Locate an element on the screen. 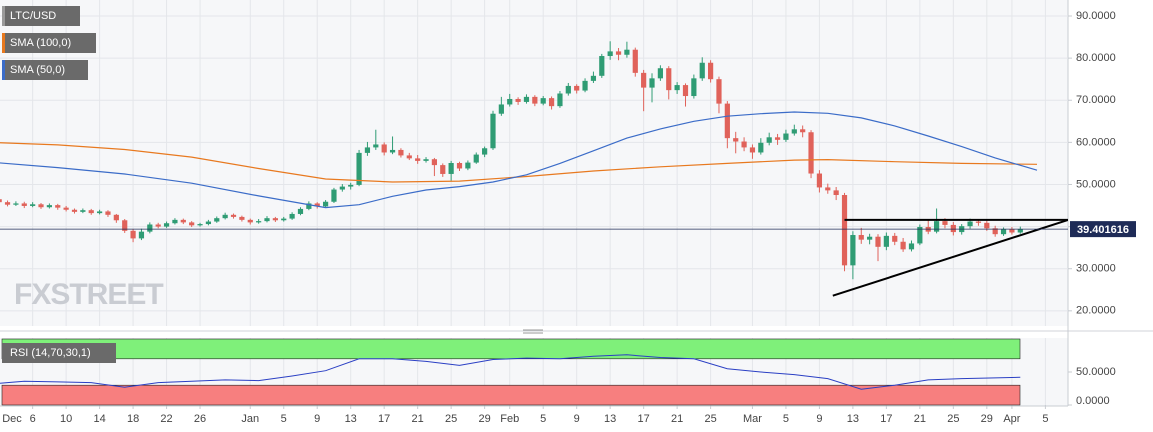 This screenshot has width=1153, height=432. x-tick-label: 25 is located at coordinates (953, 419).